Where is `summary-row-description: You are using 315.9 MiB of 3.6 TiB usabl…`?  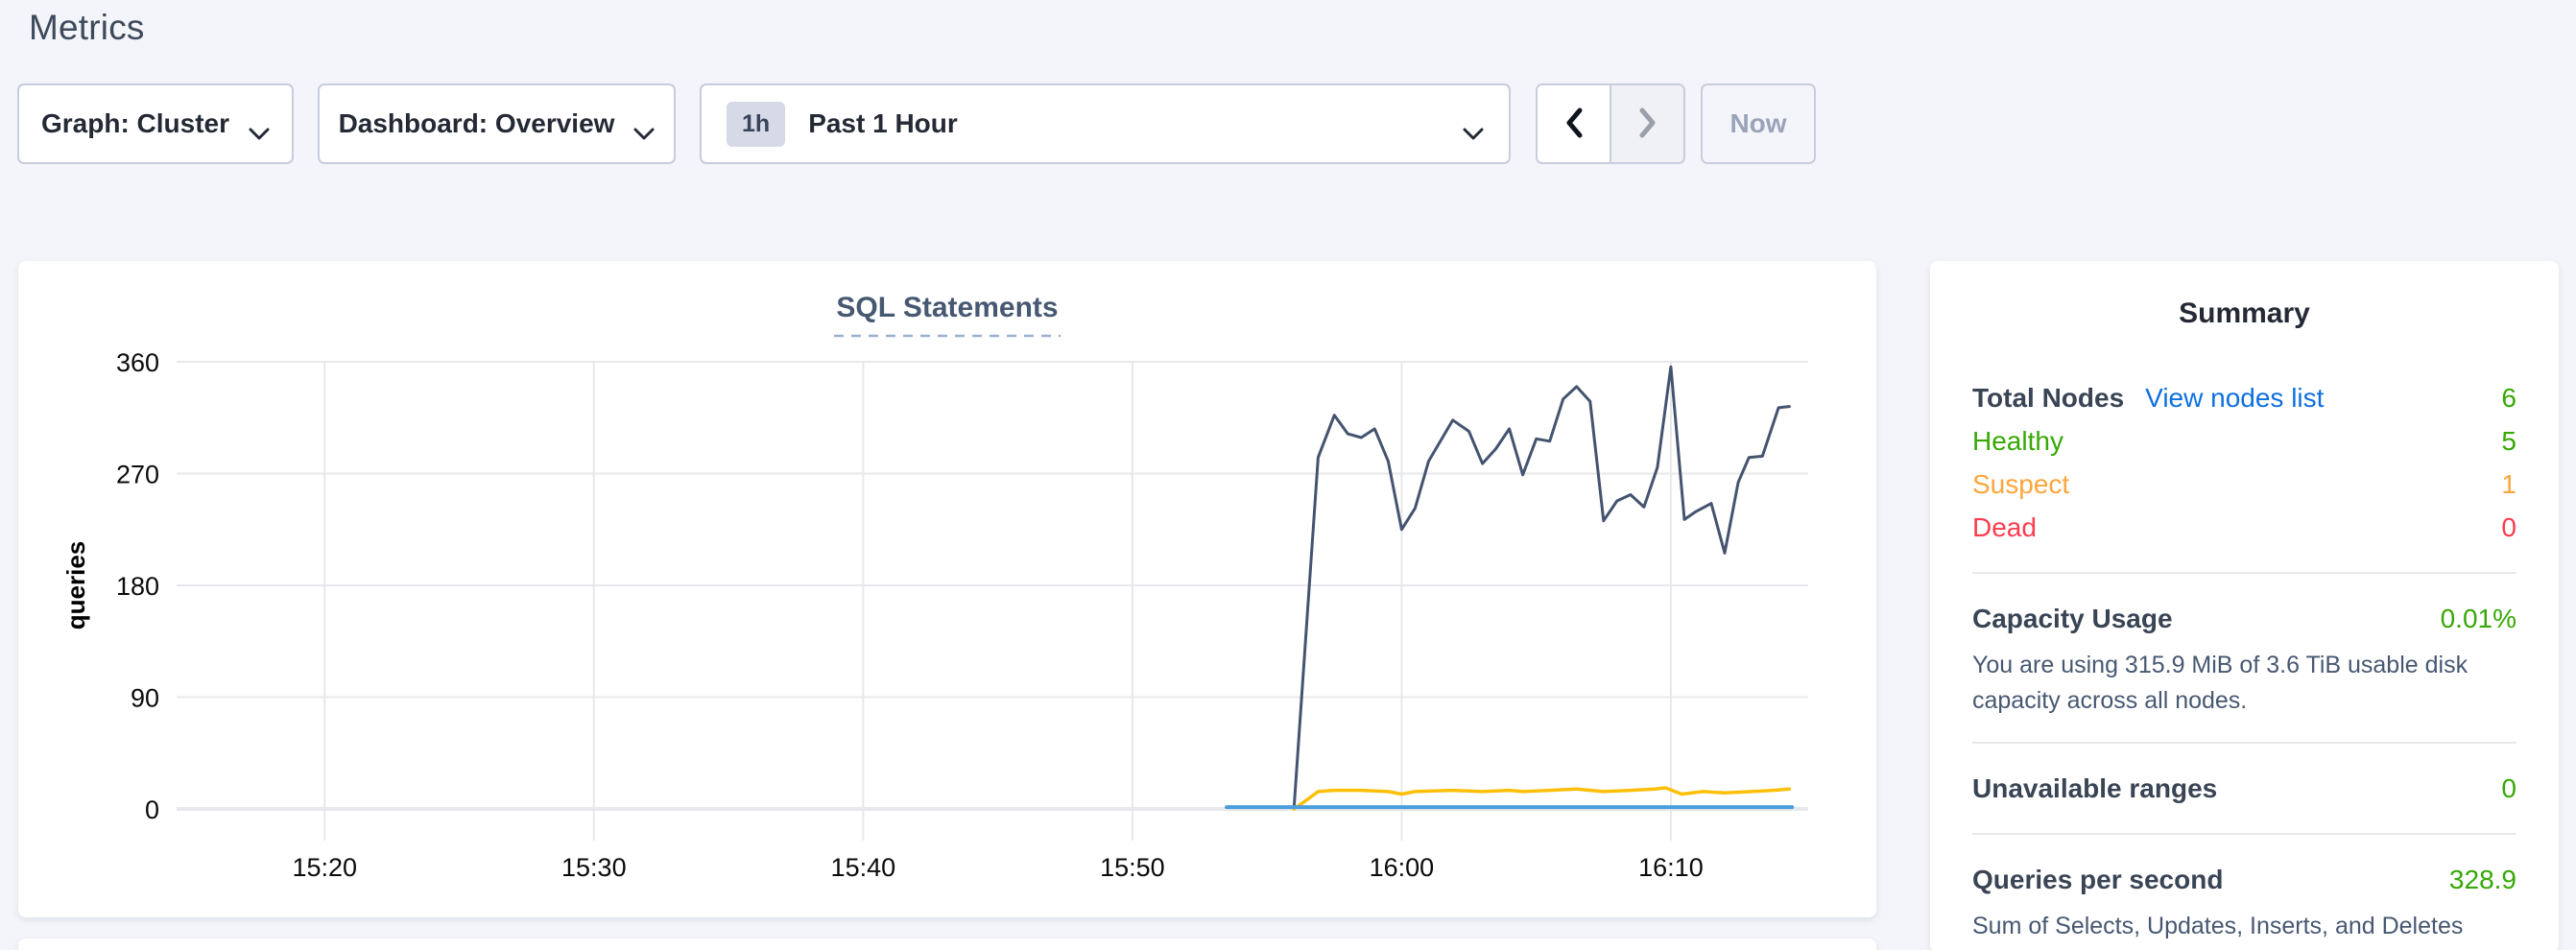
summary-row-description: You are using 315.9 MiB of 3.6 TiB usabl… is located at coordinates (2220, 683).